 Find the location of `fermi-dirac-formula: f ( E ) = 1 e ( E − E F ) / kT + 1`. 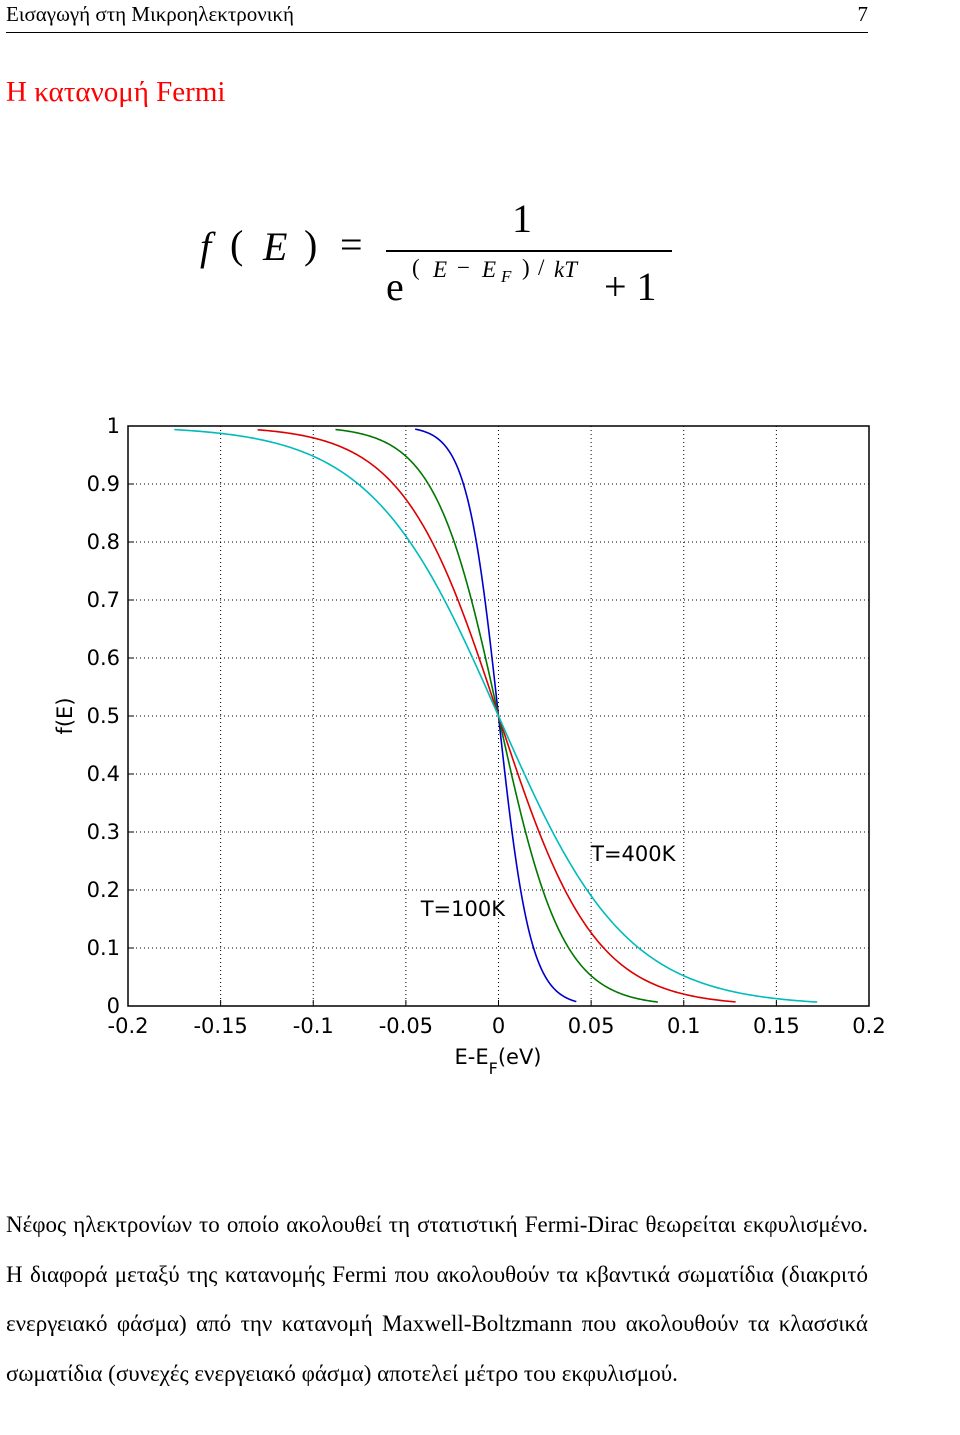

fermi-dirac-formula: f ( E ) = 1 e ( E − E F ) / kT + 1 is located at coordinates (440, 255).